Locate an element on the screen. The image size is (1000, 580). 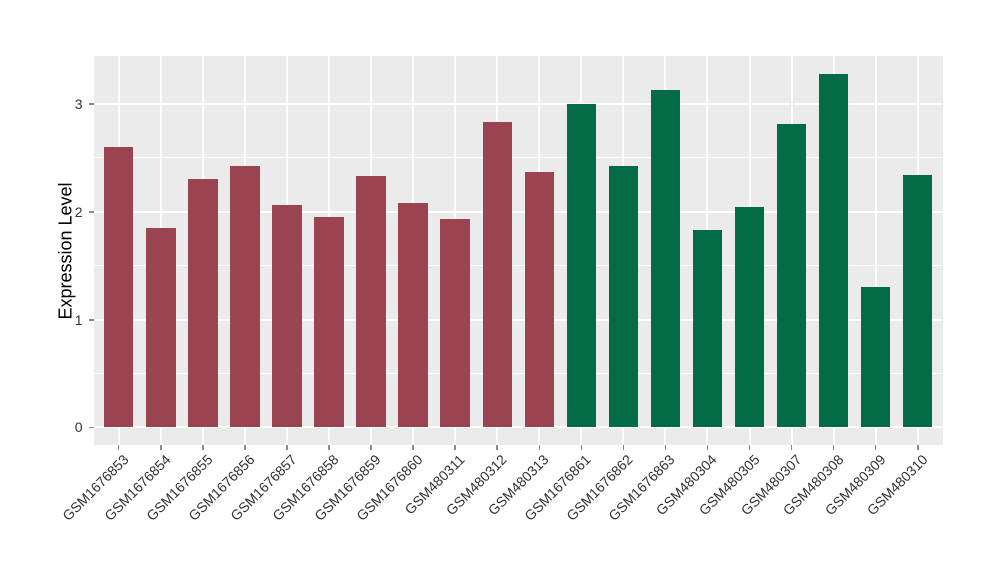
bar-GSM1676858 is located at coordinates (329, 322).